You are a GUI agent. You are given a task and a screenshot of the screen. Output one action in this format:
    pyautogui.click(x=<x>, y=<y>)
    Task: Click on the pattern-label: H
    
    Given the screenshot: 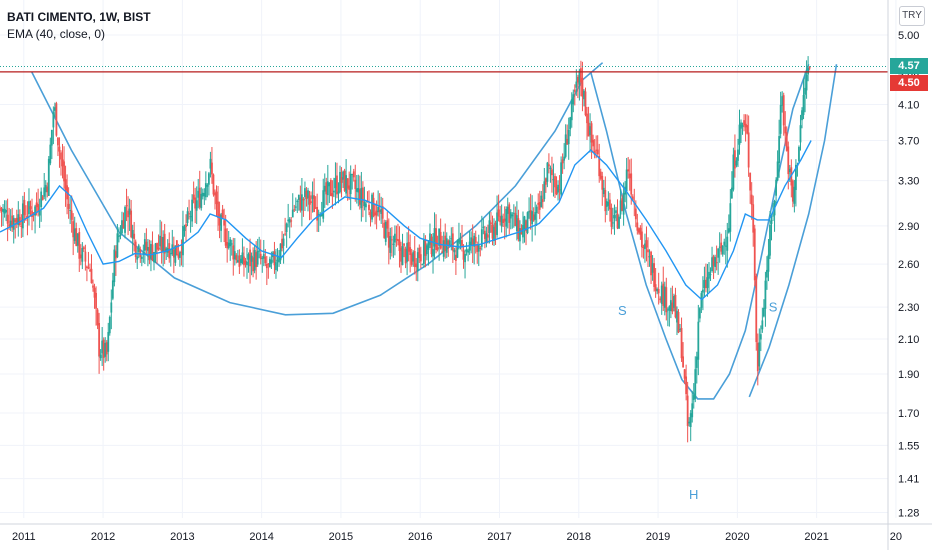 What is the action you would take?
    pyautogui.click(x=693, y=494)
    